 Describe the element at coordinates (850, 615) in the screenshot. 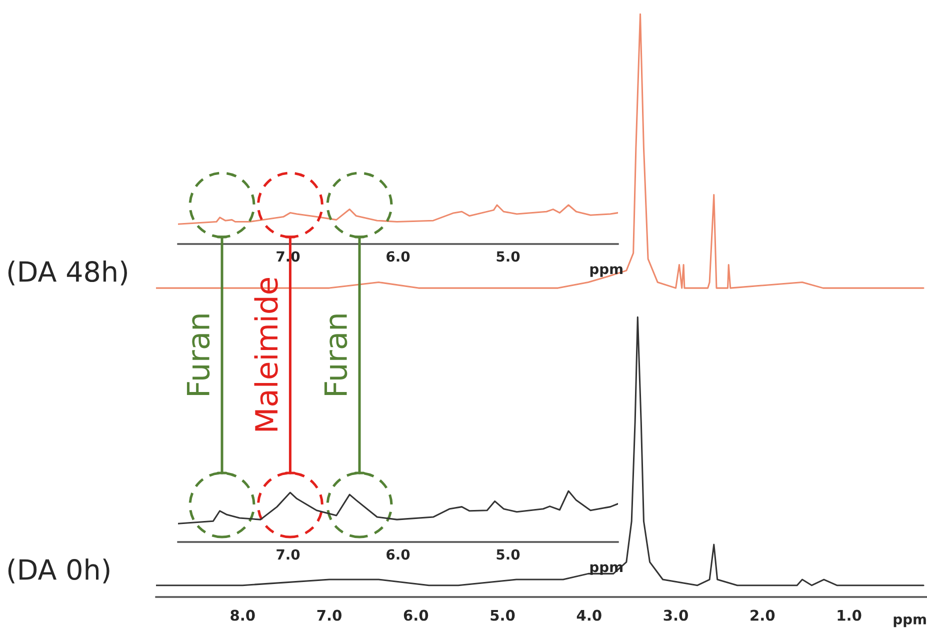

I see `x-tick-label: 1.0` at that location.